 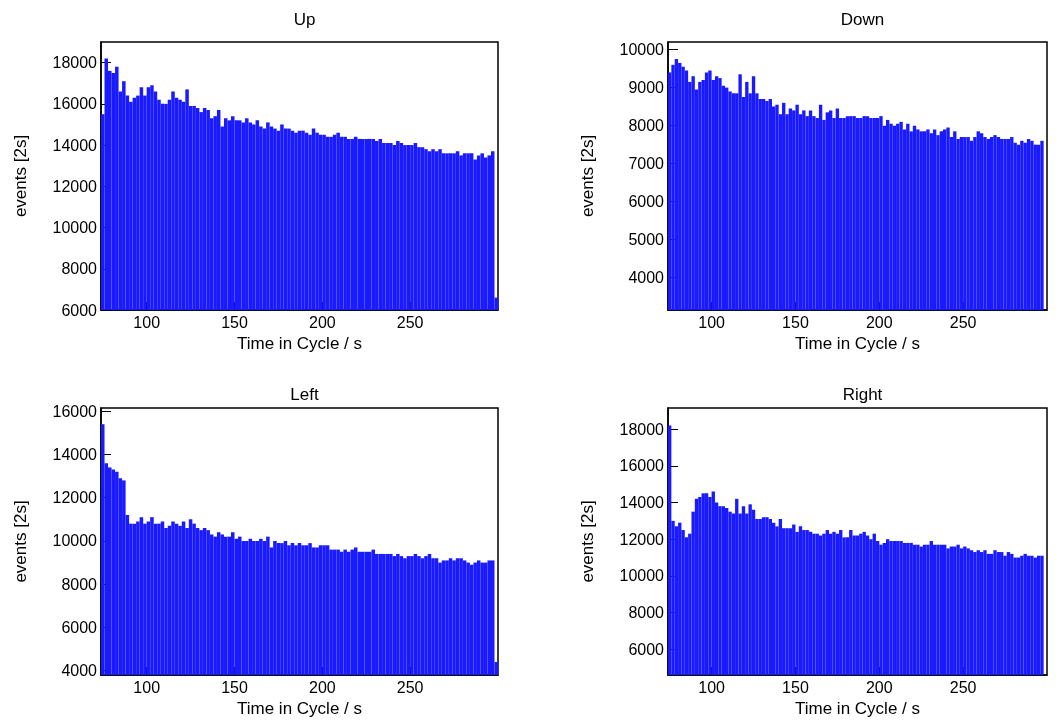 I want to click on chart-title: Left, so click(x=304, y=394).